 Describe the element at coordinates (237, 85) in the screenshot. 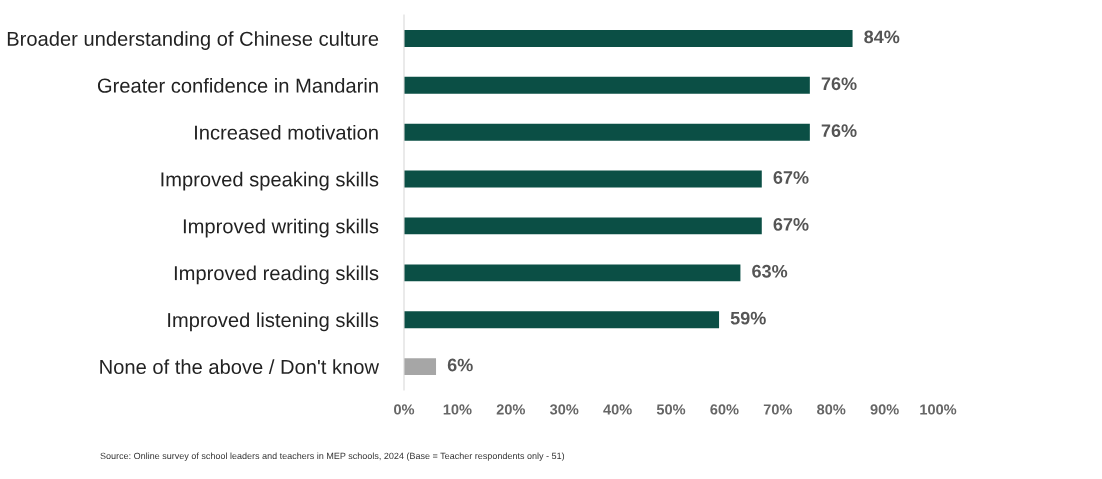

I see `y-tick-label: Greater confidence in Mandarin` at that location.